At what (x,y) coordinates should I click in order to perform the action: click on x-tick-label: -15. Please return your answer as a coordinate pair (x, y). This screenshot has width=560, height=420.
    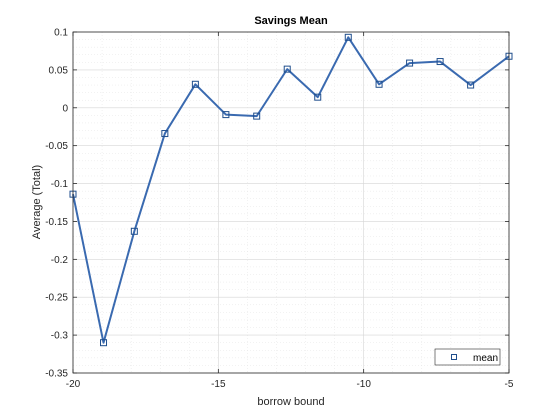
    Looking at the image, I should click on (218, 384).